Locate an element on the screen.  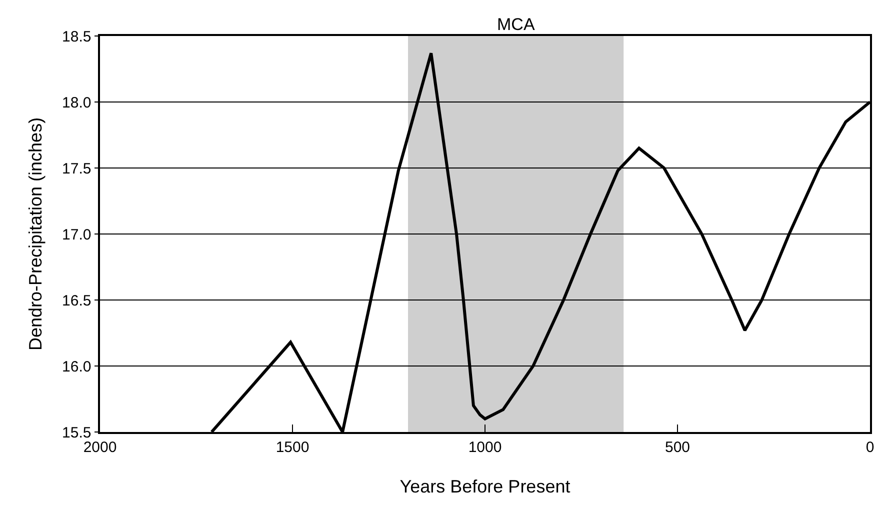
band-label: MCA is located at coordinates (516, 24).